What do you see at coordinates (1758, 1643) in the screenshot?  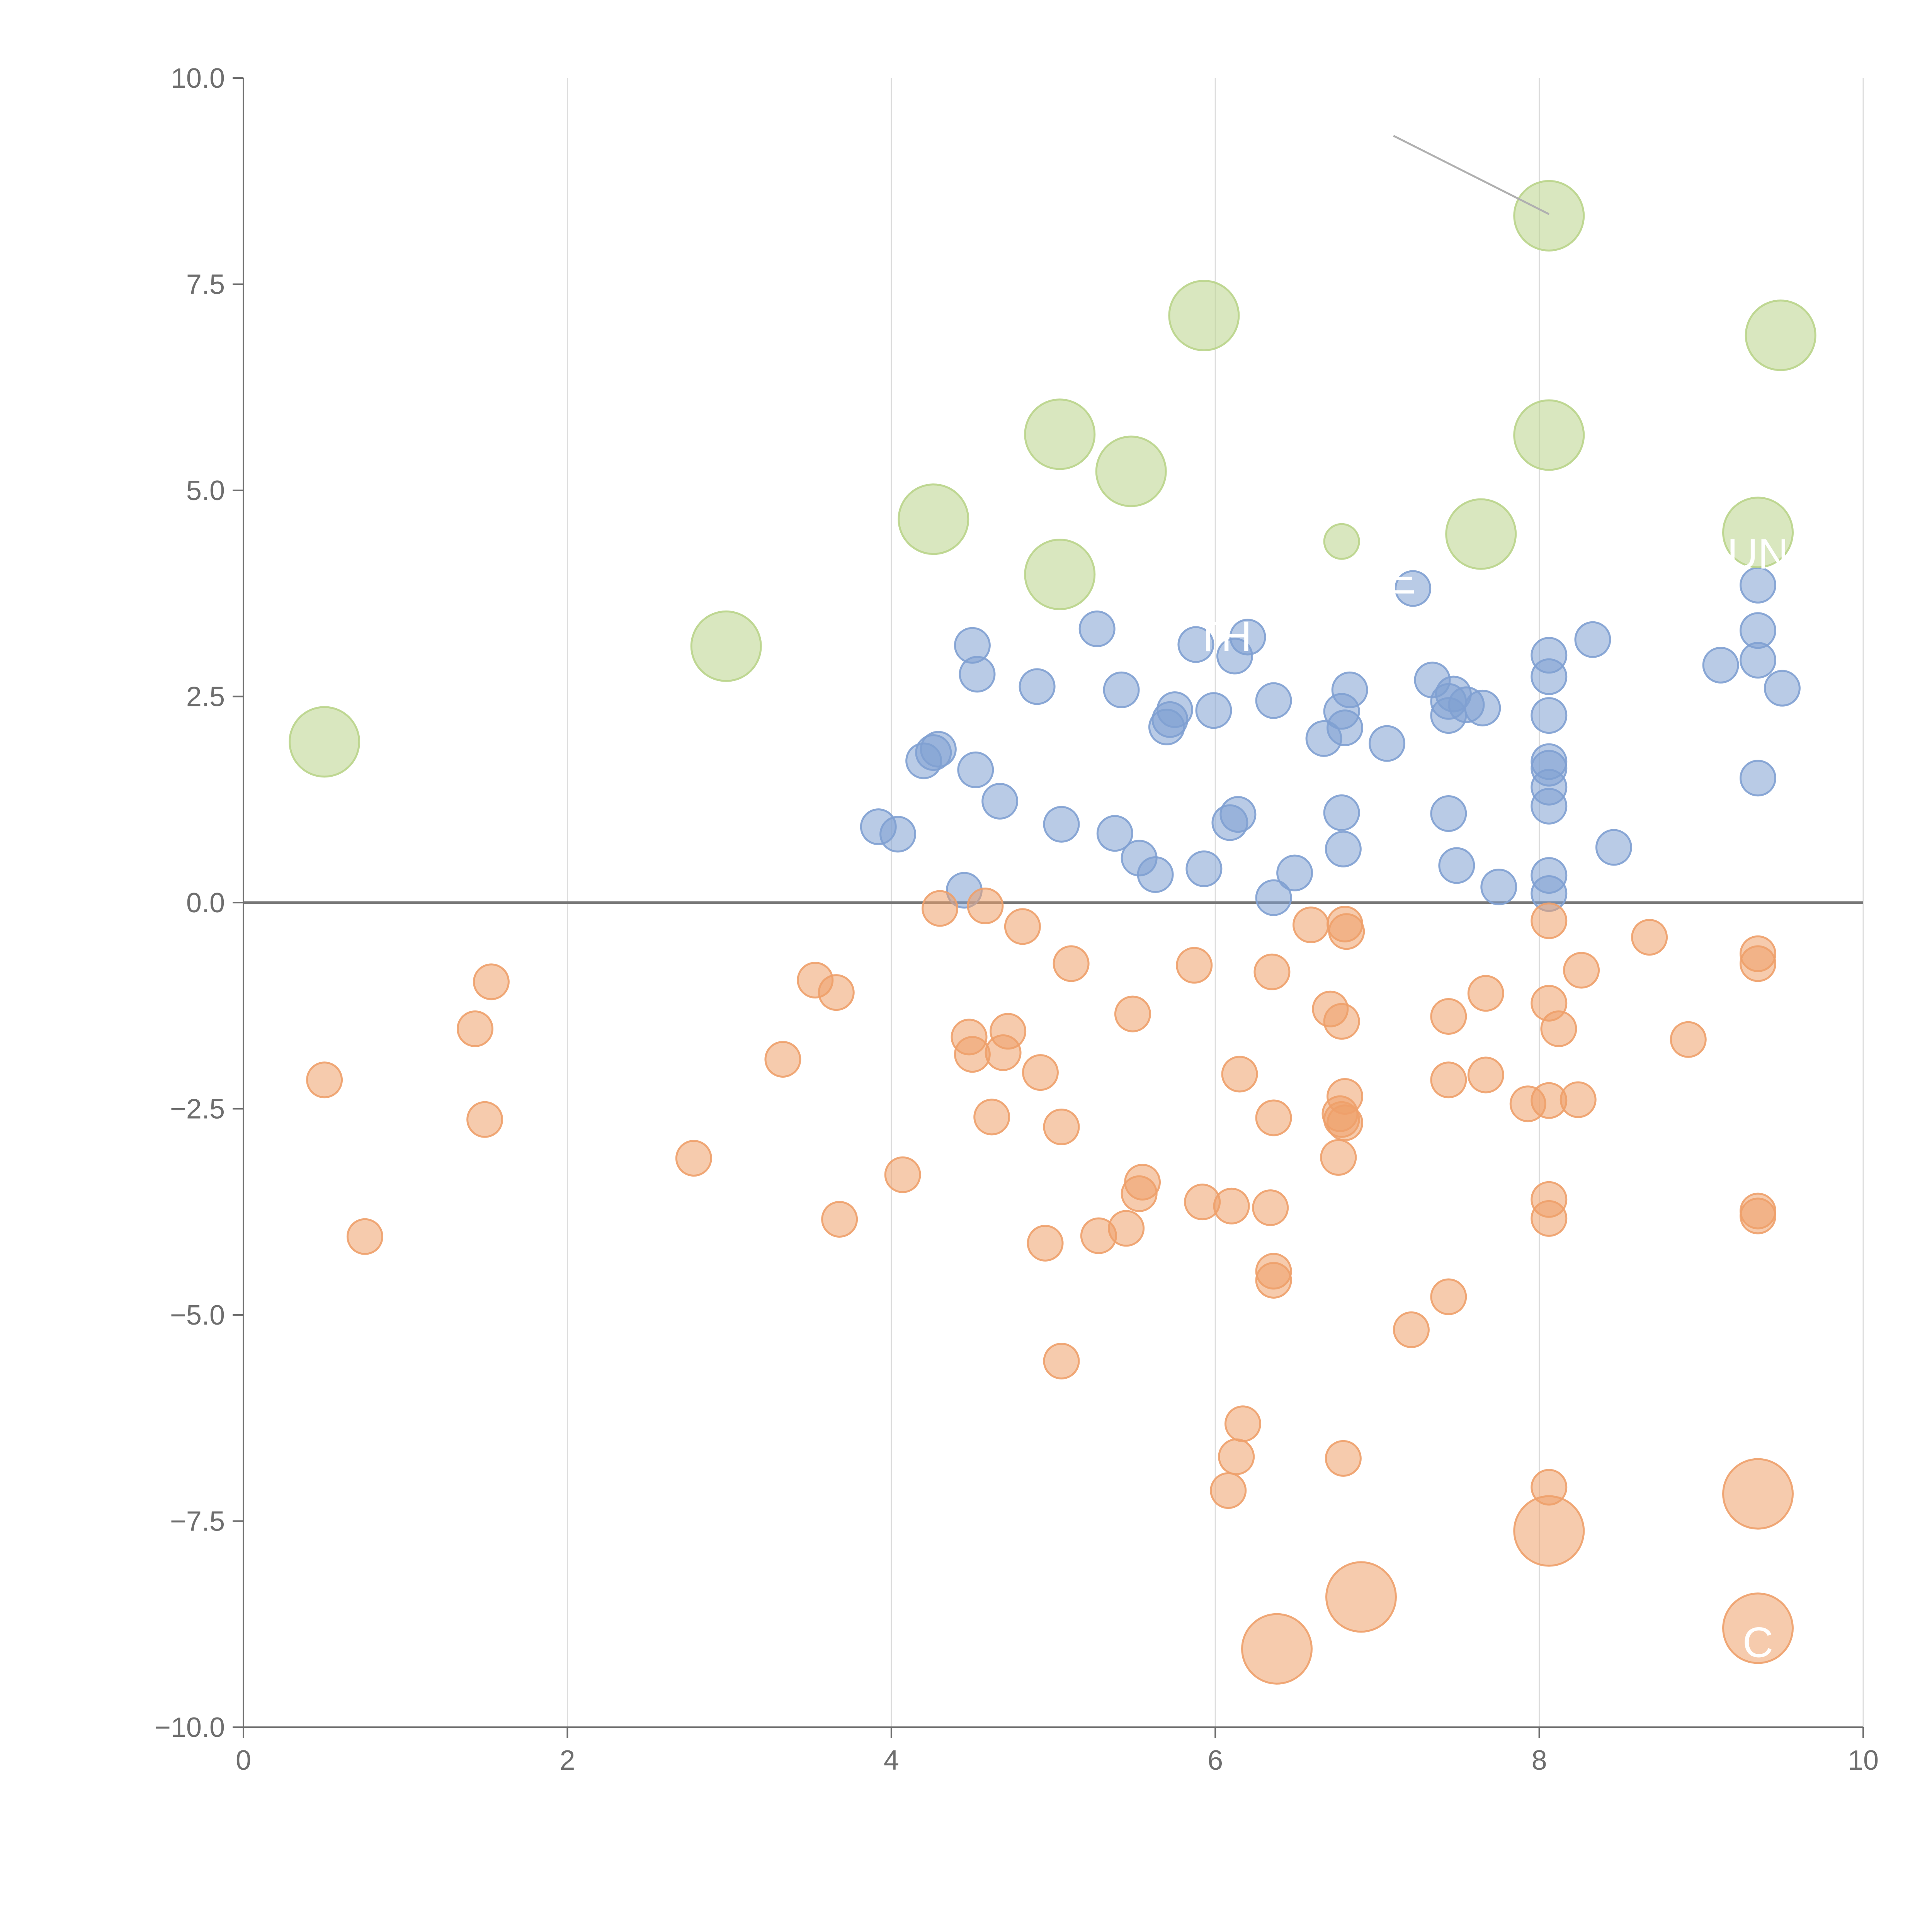 I see `annotation-label: C` at bounding box center [1758, 1643].